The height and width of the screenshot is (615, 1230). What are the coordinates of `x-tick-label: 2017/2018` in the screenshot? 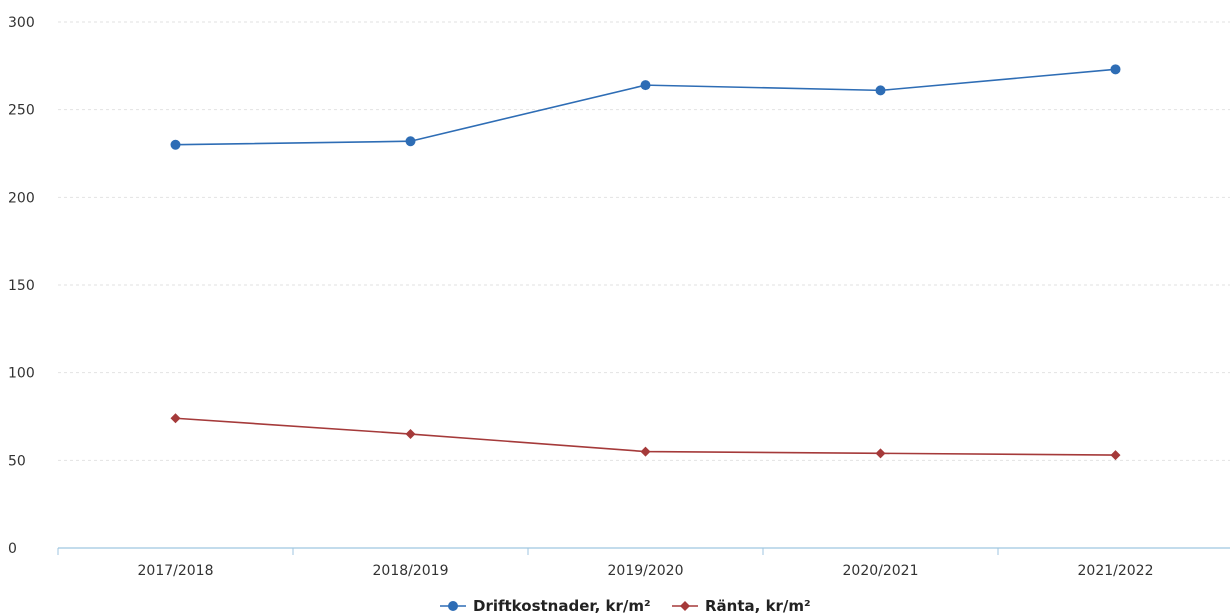 It's located at (176, 571).